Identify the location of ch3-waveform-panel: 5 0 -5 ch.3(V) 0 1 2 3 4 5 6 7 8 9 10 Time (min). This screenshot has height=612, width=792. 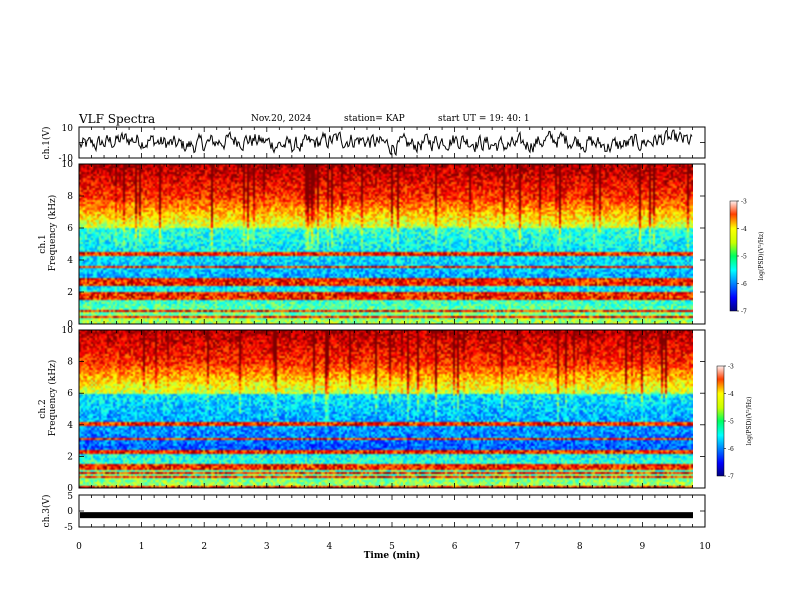
(376, 526).